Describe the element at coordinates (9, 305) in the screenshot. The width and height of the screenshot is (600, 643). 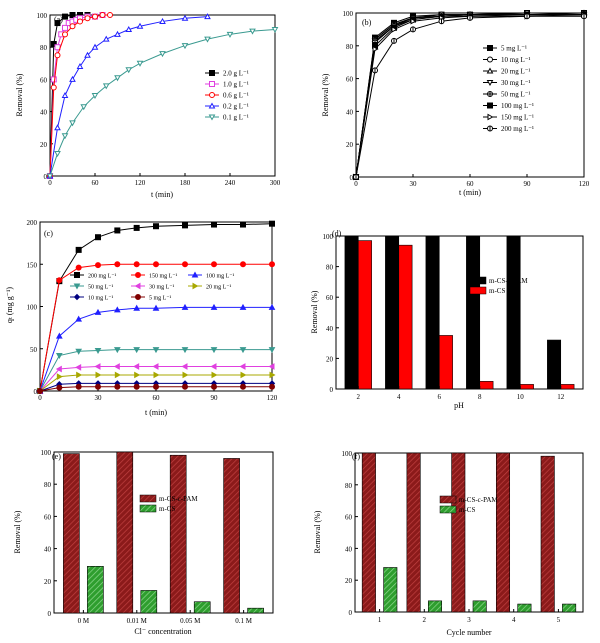
I see `y-axis-label: qₜ (mg g⁻¹)` at that location.